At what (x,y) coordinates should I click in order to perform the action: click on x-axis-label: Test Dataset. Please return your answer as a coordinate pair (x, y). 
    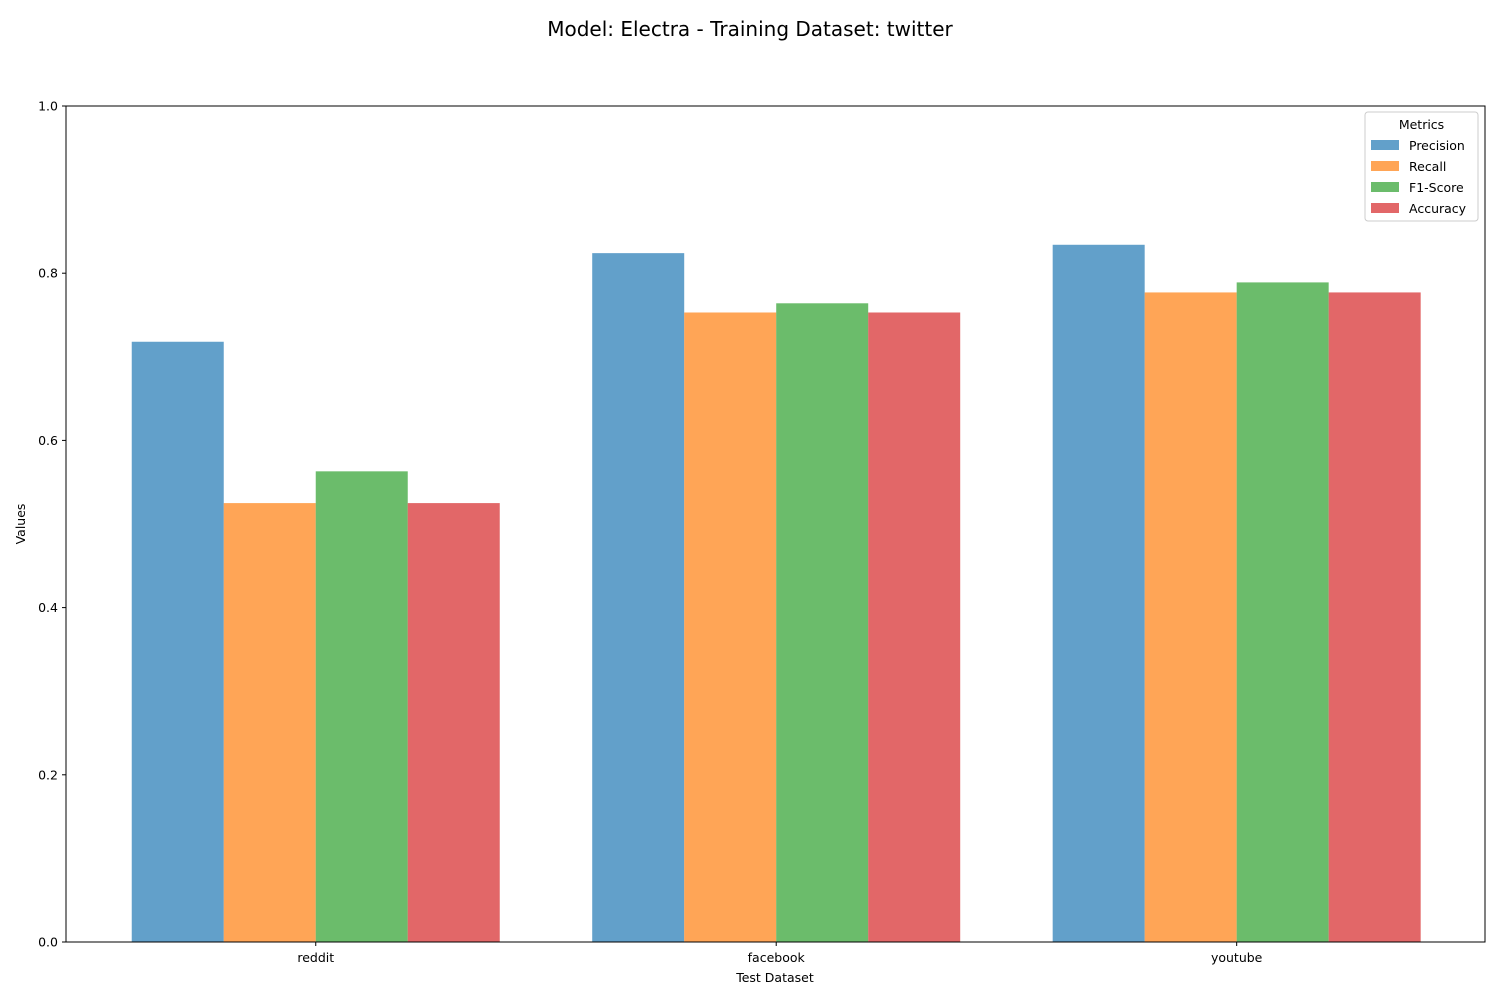
    Looking at the image, I should click on (774, 977).